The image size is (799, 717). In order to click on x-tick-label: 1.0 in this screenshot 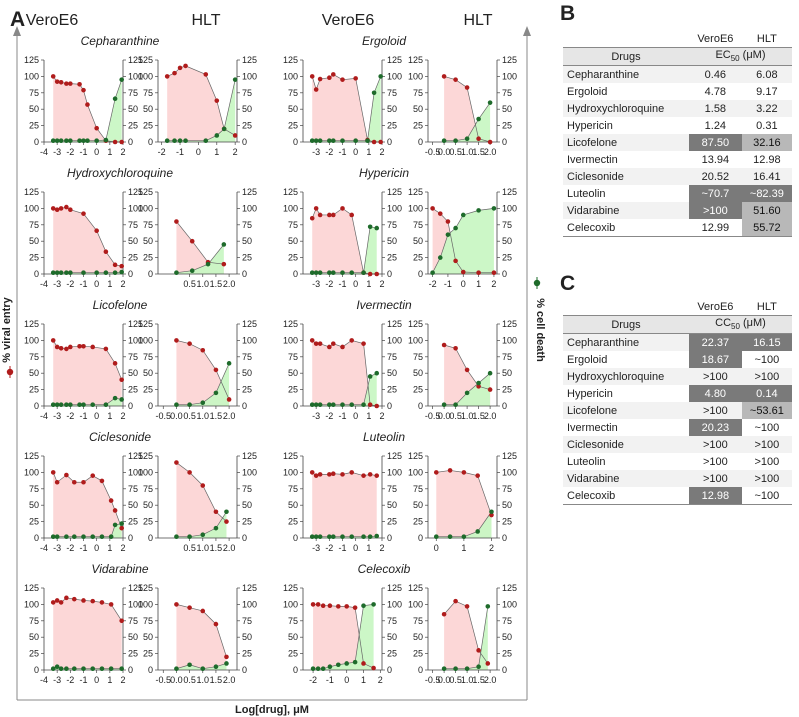, I will do `click(467, 416)`.